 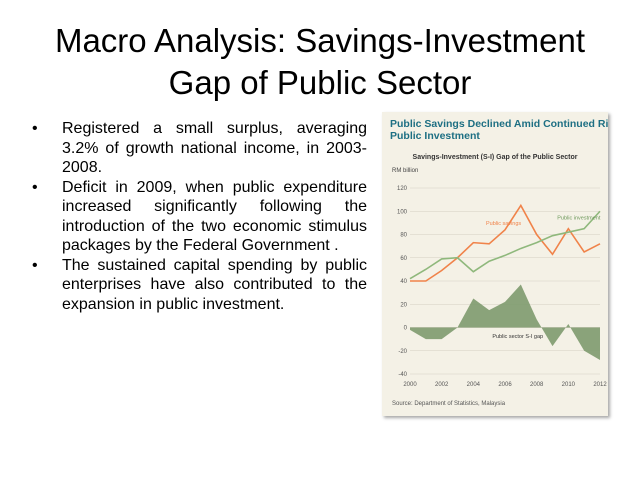 What do you see at coordinates (410, 385) in the screenshot?
I see `x-tick-label: 2000` at bounding box center [410, 385].